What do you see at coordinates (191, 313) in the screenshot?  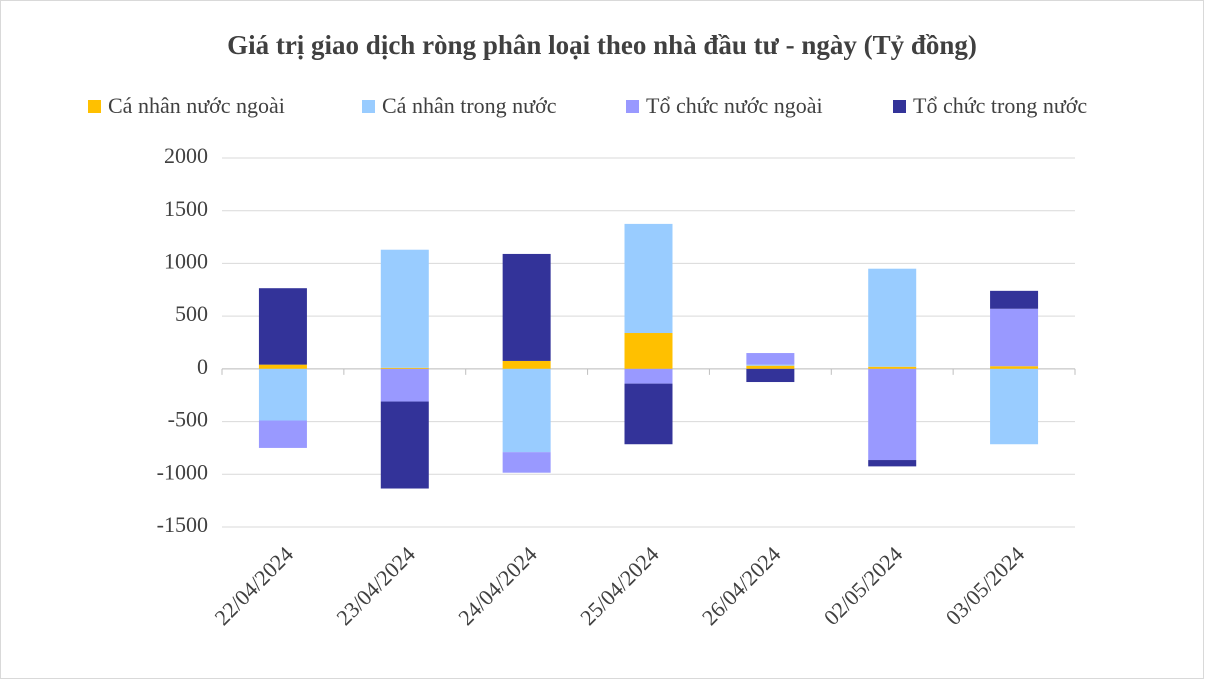 I see `y-tick-label: 500` at bounding box center [191, 313].